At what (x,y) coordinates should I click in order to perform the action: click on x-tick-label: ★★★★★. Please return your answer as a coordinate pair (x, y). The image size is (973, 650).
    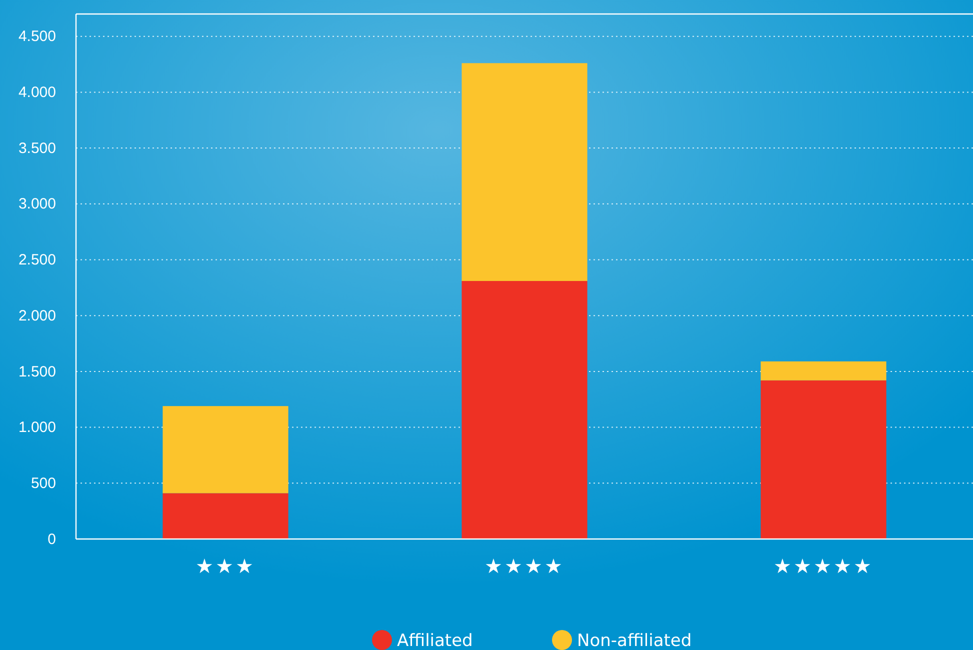
    Looking at the image, I should click on (824, 567).